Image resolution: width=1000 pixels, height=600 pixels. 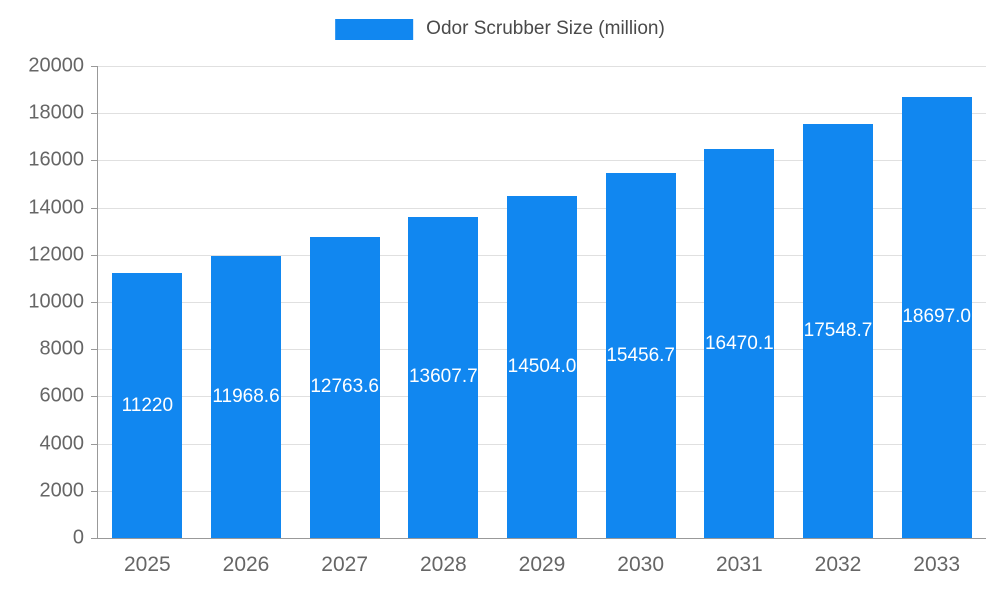 I want to click on y-axis-label: 8000, so click(x=62, y=348).